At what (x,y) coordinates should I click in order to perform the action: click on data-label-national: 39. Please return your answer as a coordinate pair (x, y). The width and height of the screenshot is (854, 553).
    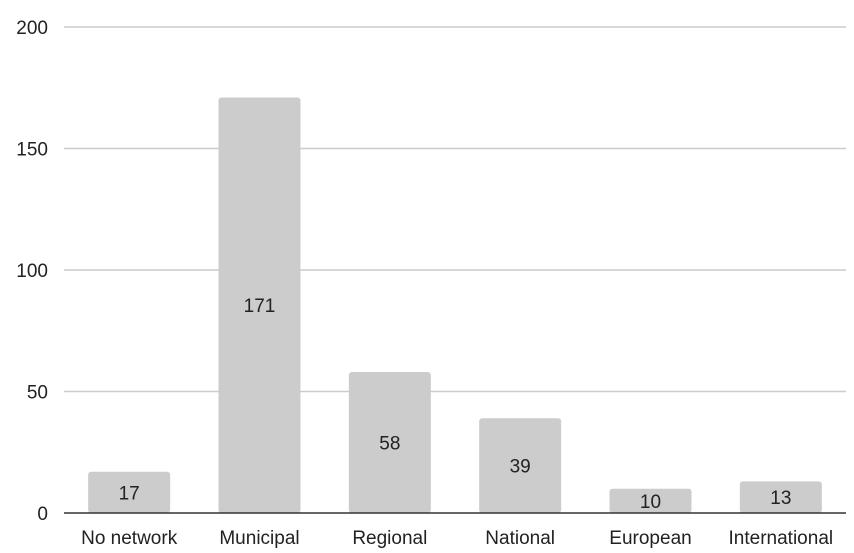
    Looking at the image, I should click on (520, 467).